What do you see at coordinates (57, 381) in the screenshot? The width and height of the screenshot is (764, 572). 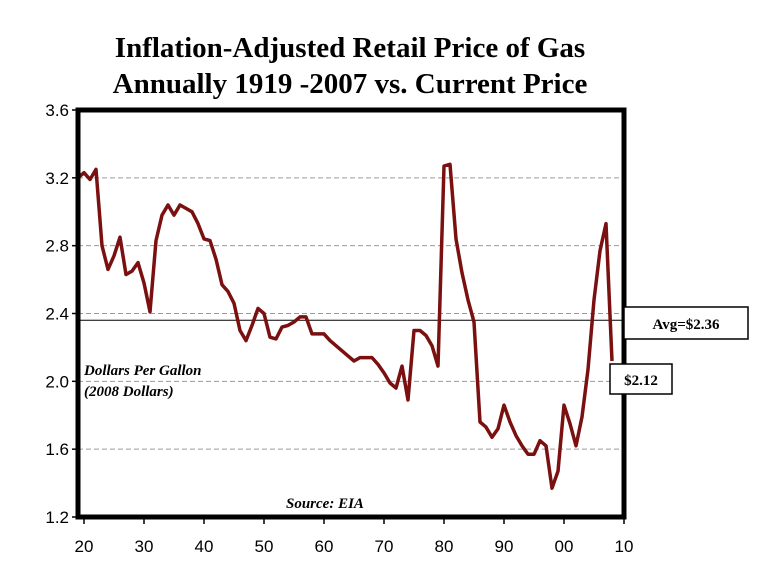 I see `y-tick-label: 2.0` at bounding box center [57, 381].